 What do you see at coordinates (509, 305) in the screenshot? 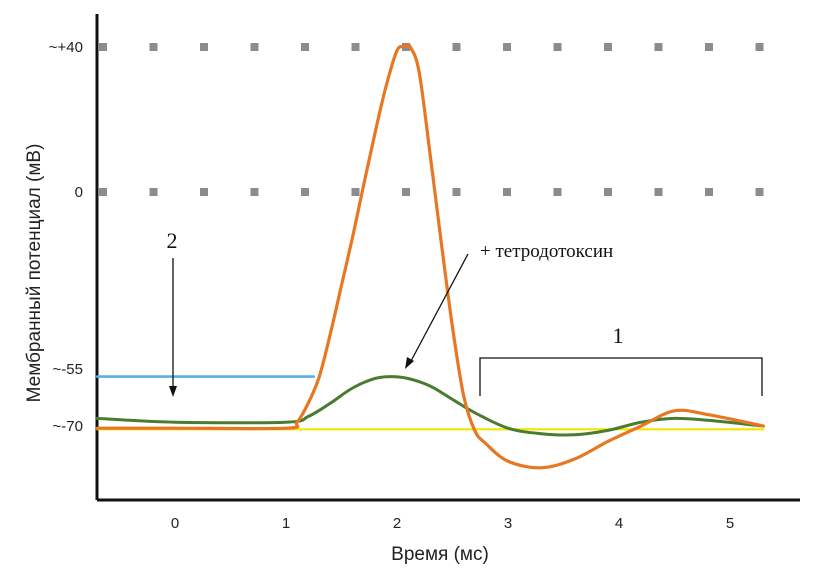
I see `annotation-ttx: + тетродотоксин` at bounding box center [509, 305].